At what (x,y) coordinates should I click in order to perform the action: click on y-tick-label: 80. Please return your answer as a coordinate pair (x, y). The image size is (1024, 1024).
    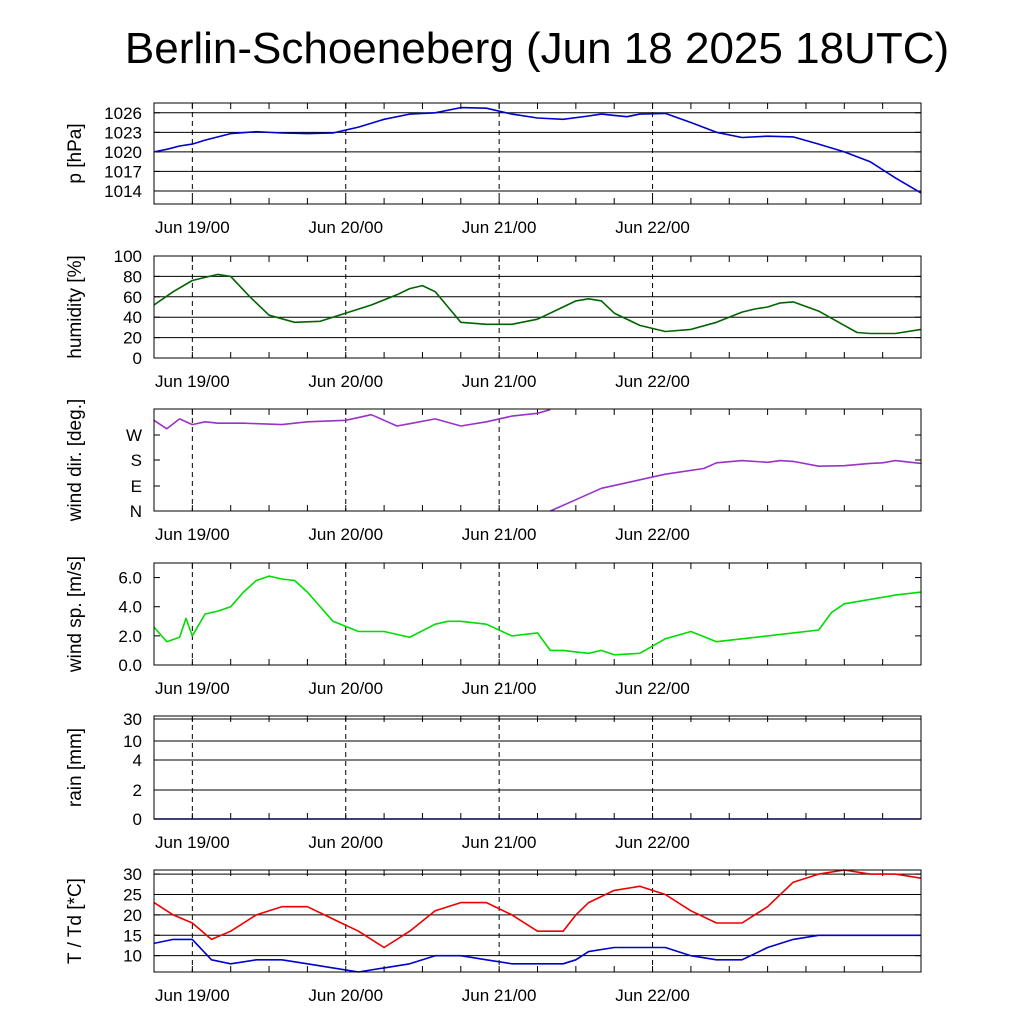
    Looking at the image, I should click on (132, 276).